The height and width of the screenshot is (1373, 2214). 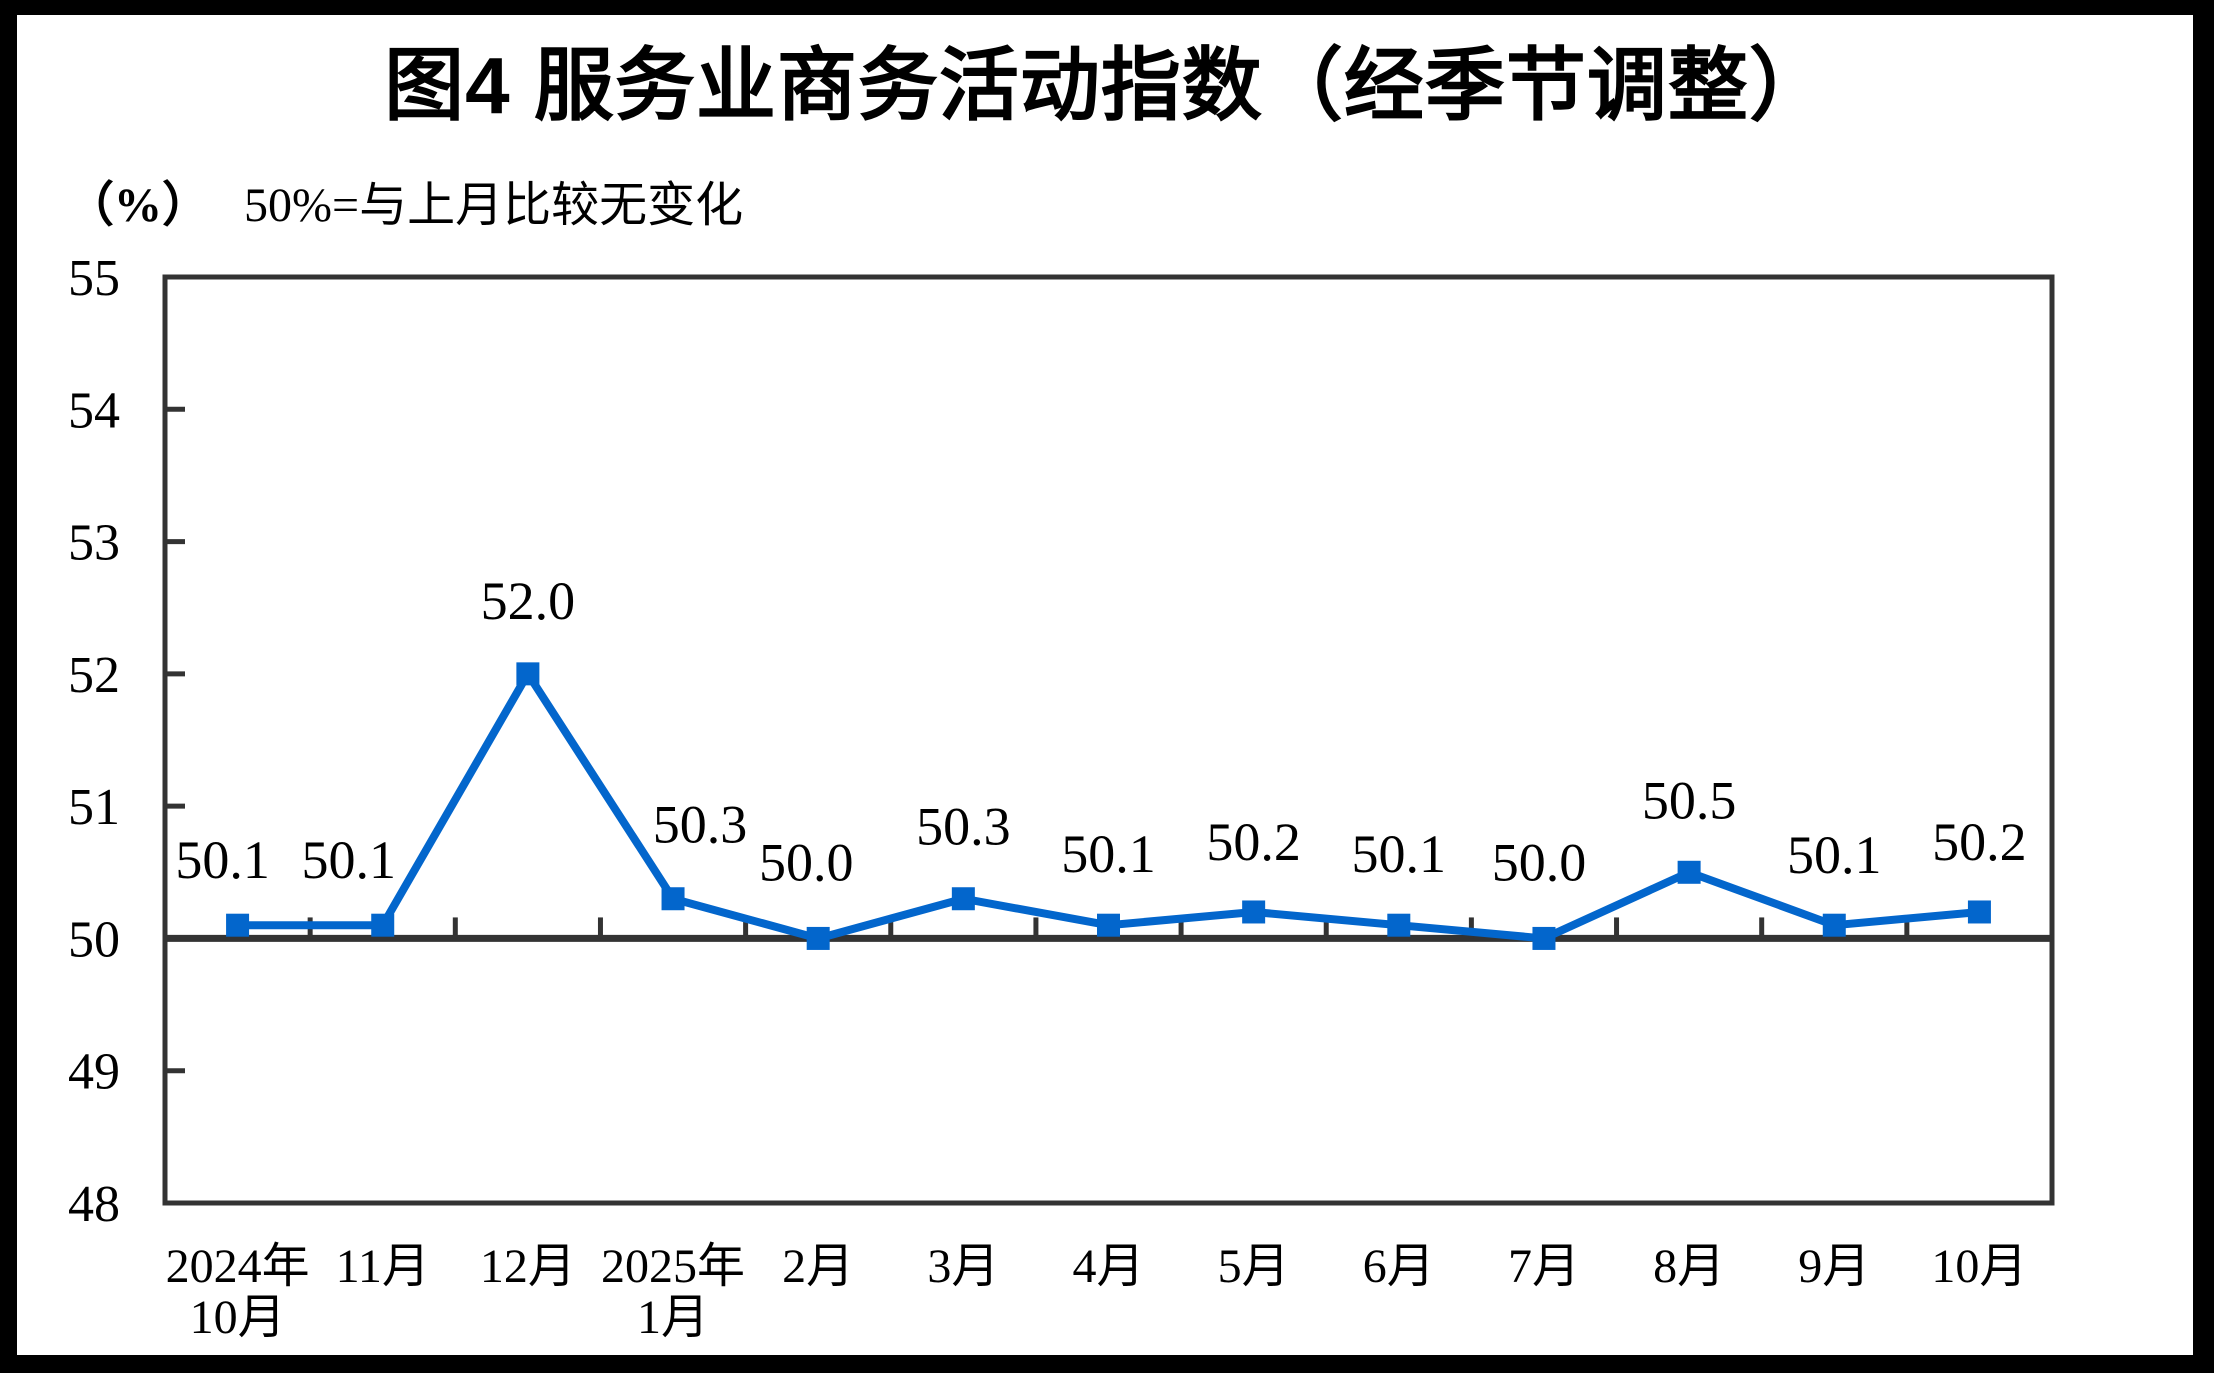 What do you see at coordinates (94, 675) in the screenshot?
I see `y-axis-tick-label: 52` at bounding box center [94, 675].